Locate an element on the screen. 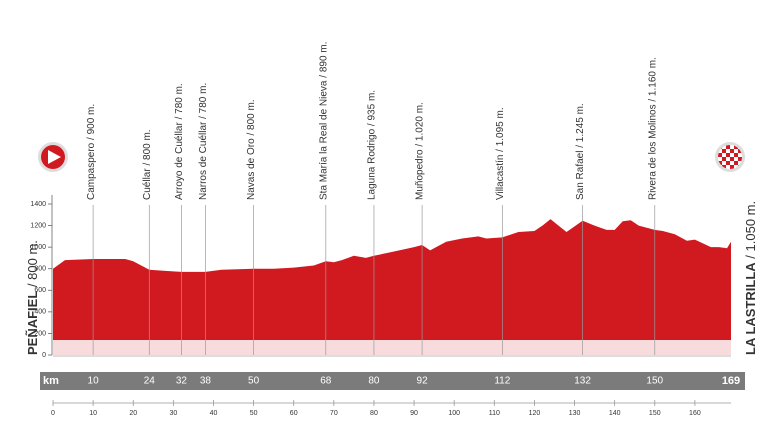  x-tick-label: 100 is located at coordinates (454, 413).